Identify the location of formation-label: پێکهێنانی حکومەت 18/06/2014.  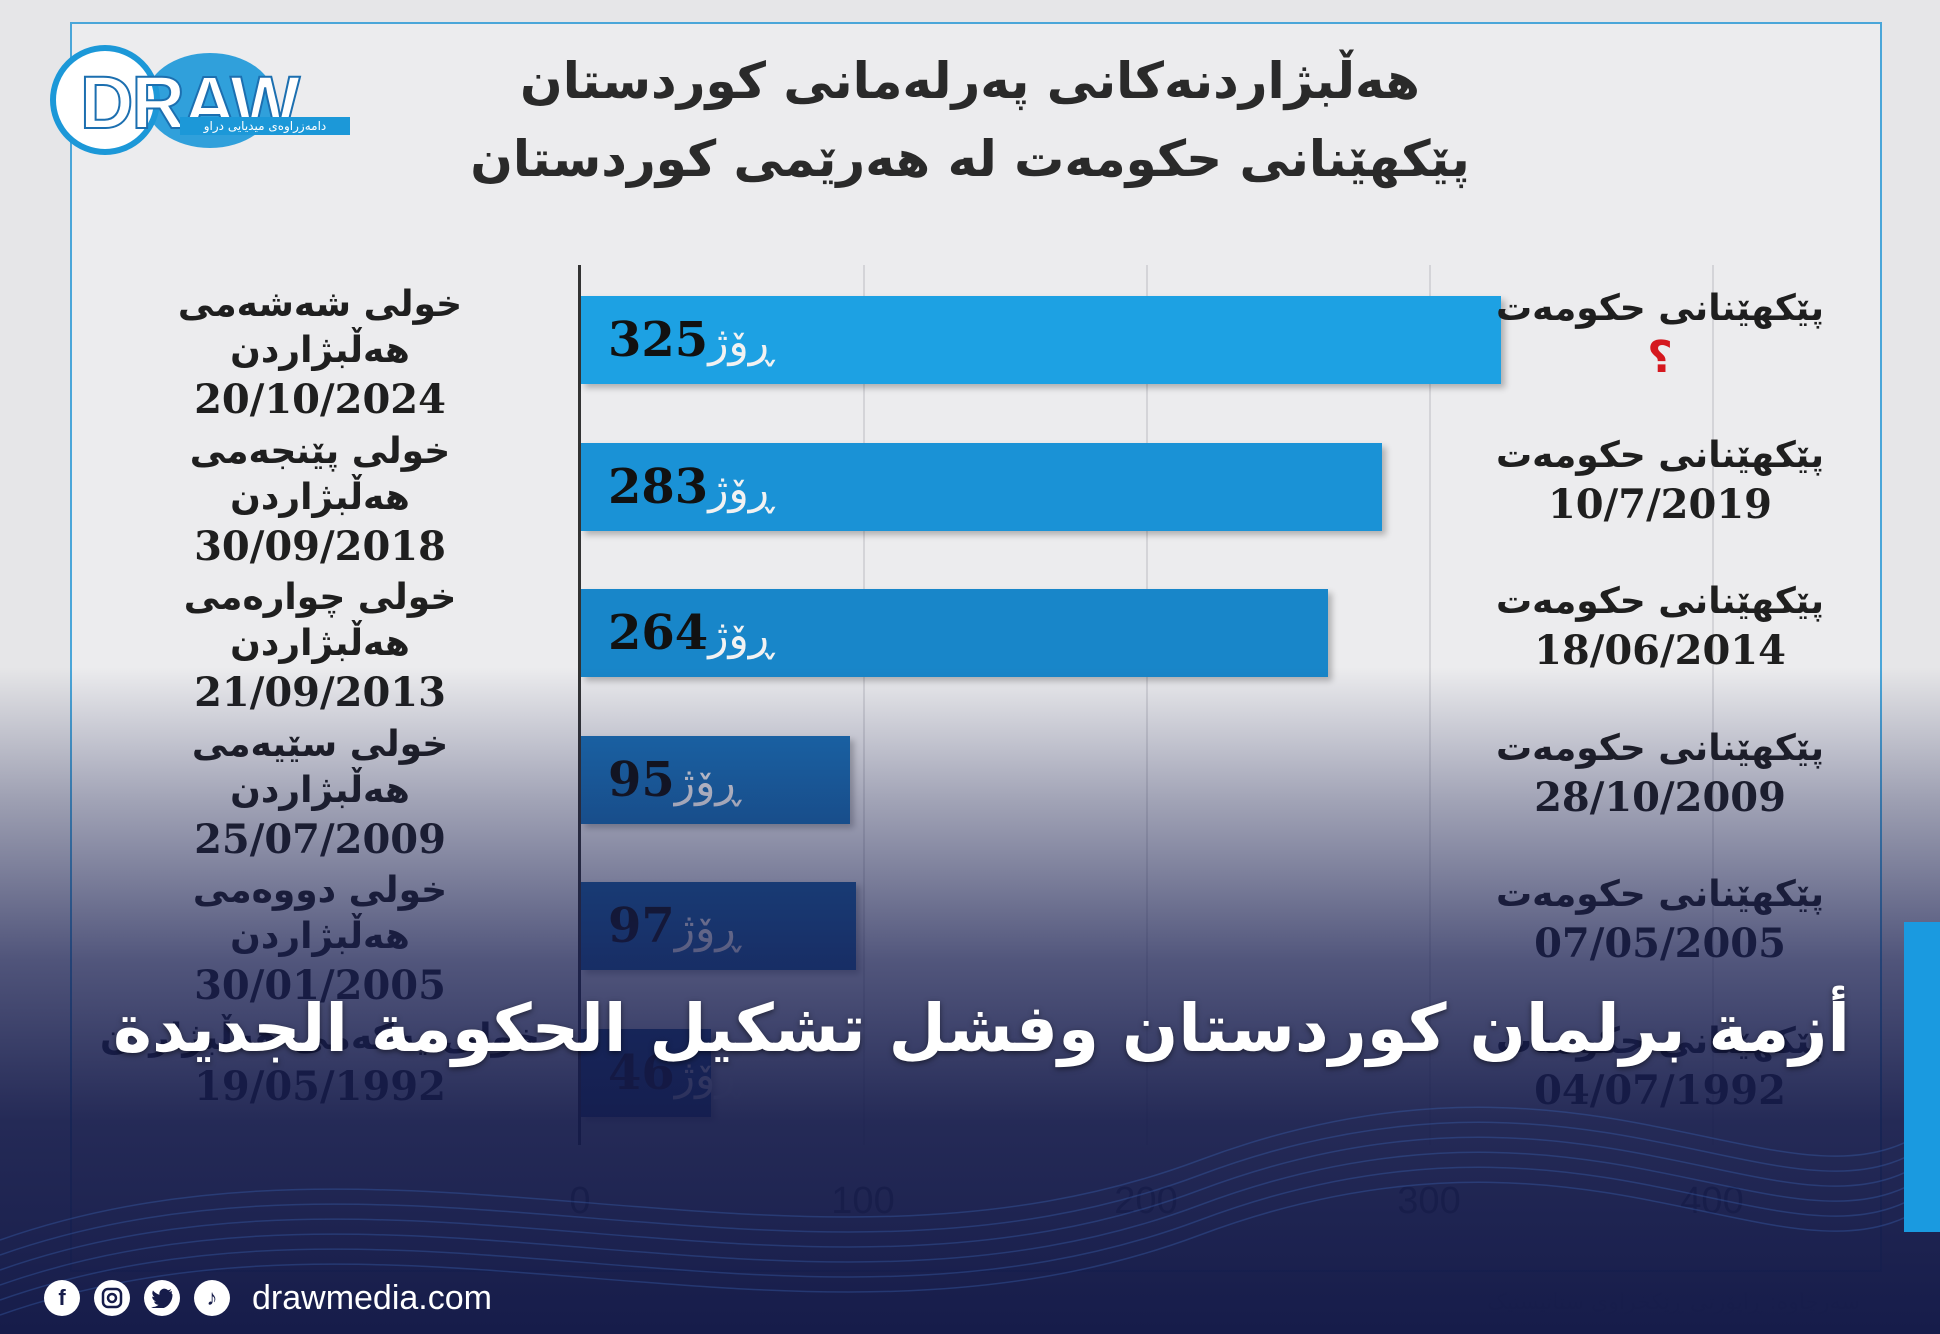
(1660, 628).